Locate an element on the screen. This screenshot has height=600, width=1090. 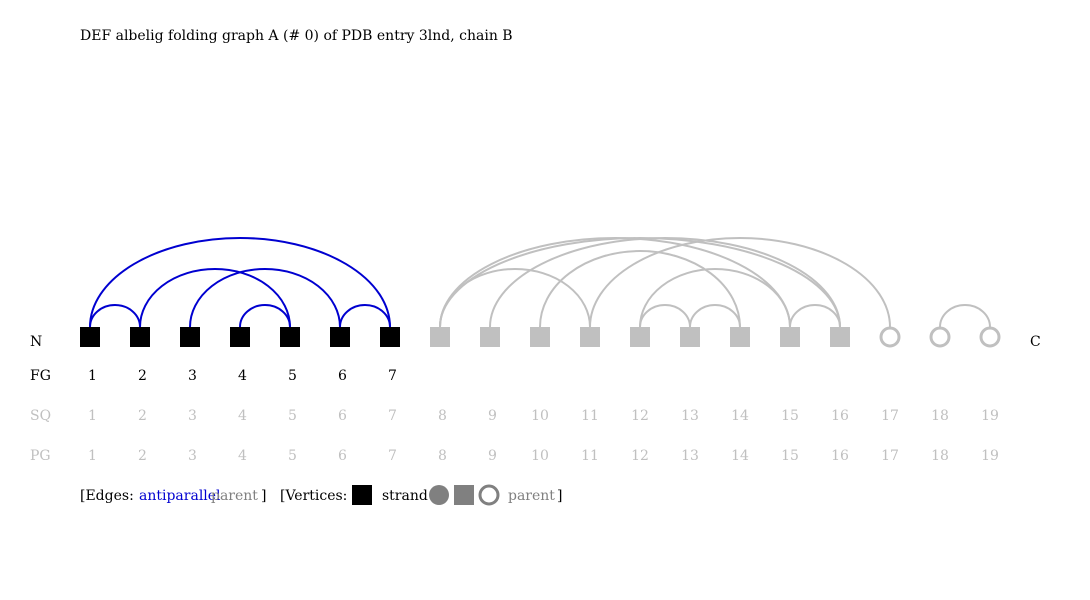
legend-vertices-open: [Vertices: is located at coordinates (313, 496).